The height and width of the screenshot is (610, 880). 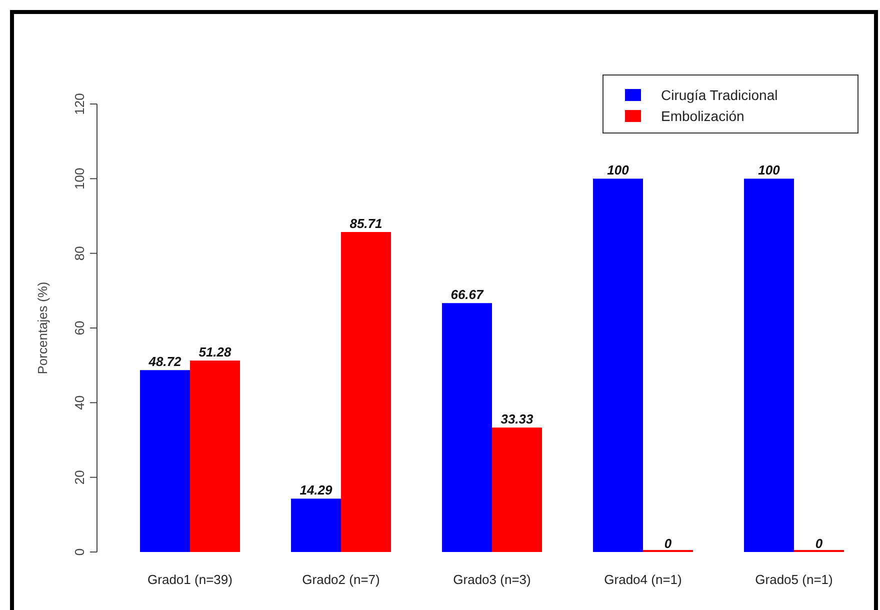 I want to click on y-tick-label: 40, so click(x=79, y=402).